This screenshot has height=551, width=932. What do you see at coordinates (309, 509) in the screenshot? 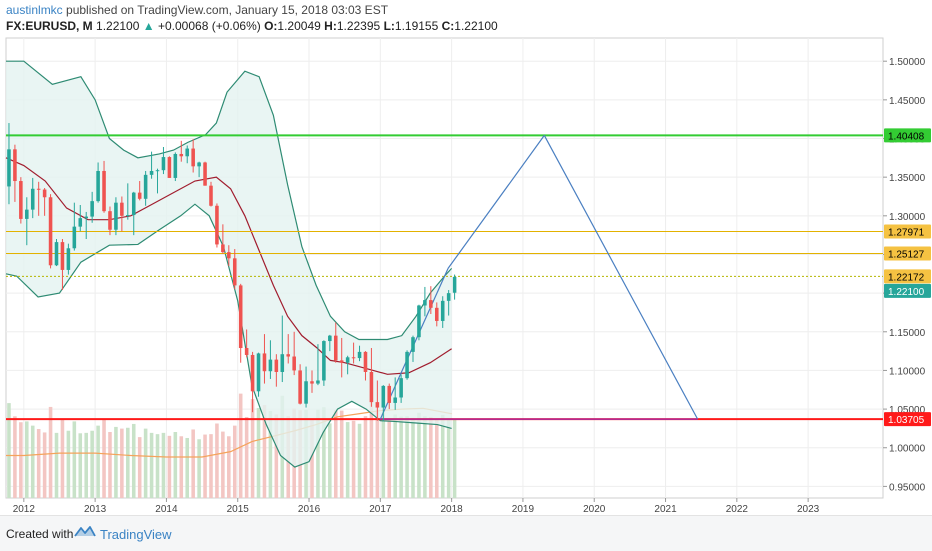
I see `x-tick-label: 2016` at bounding box center [309, 509].